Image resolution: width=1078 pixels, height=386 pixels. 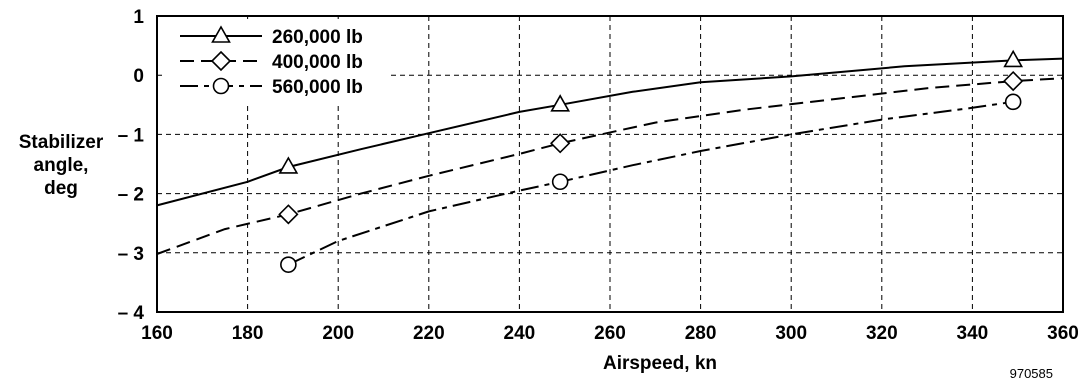 What do you see at coordinates (429, 333) in the screenshot?
I see `x-tick-label: 220` at bounding box center [429, 333].